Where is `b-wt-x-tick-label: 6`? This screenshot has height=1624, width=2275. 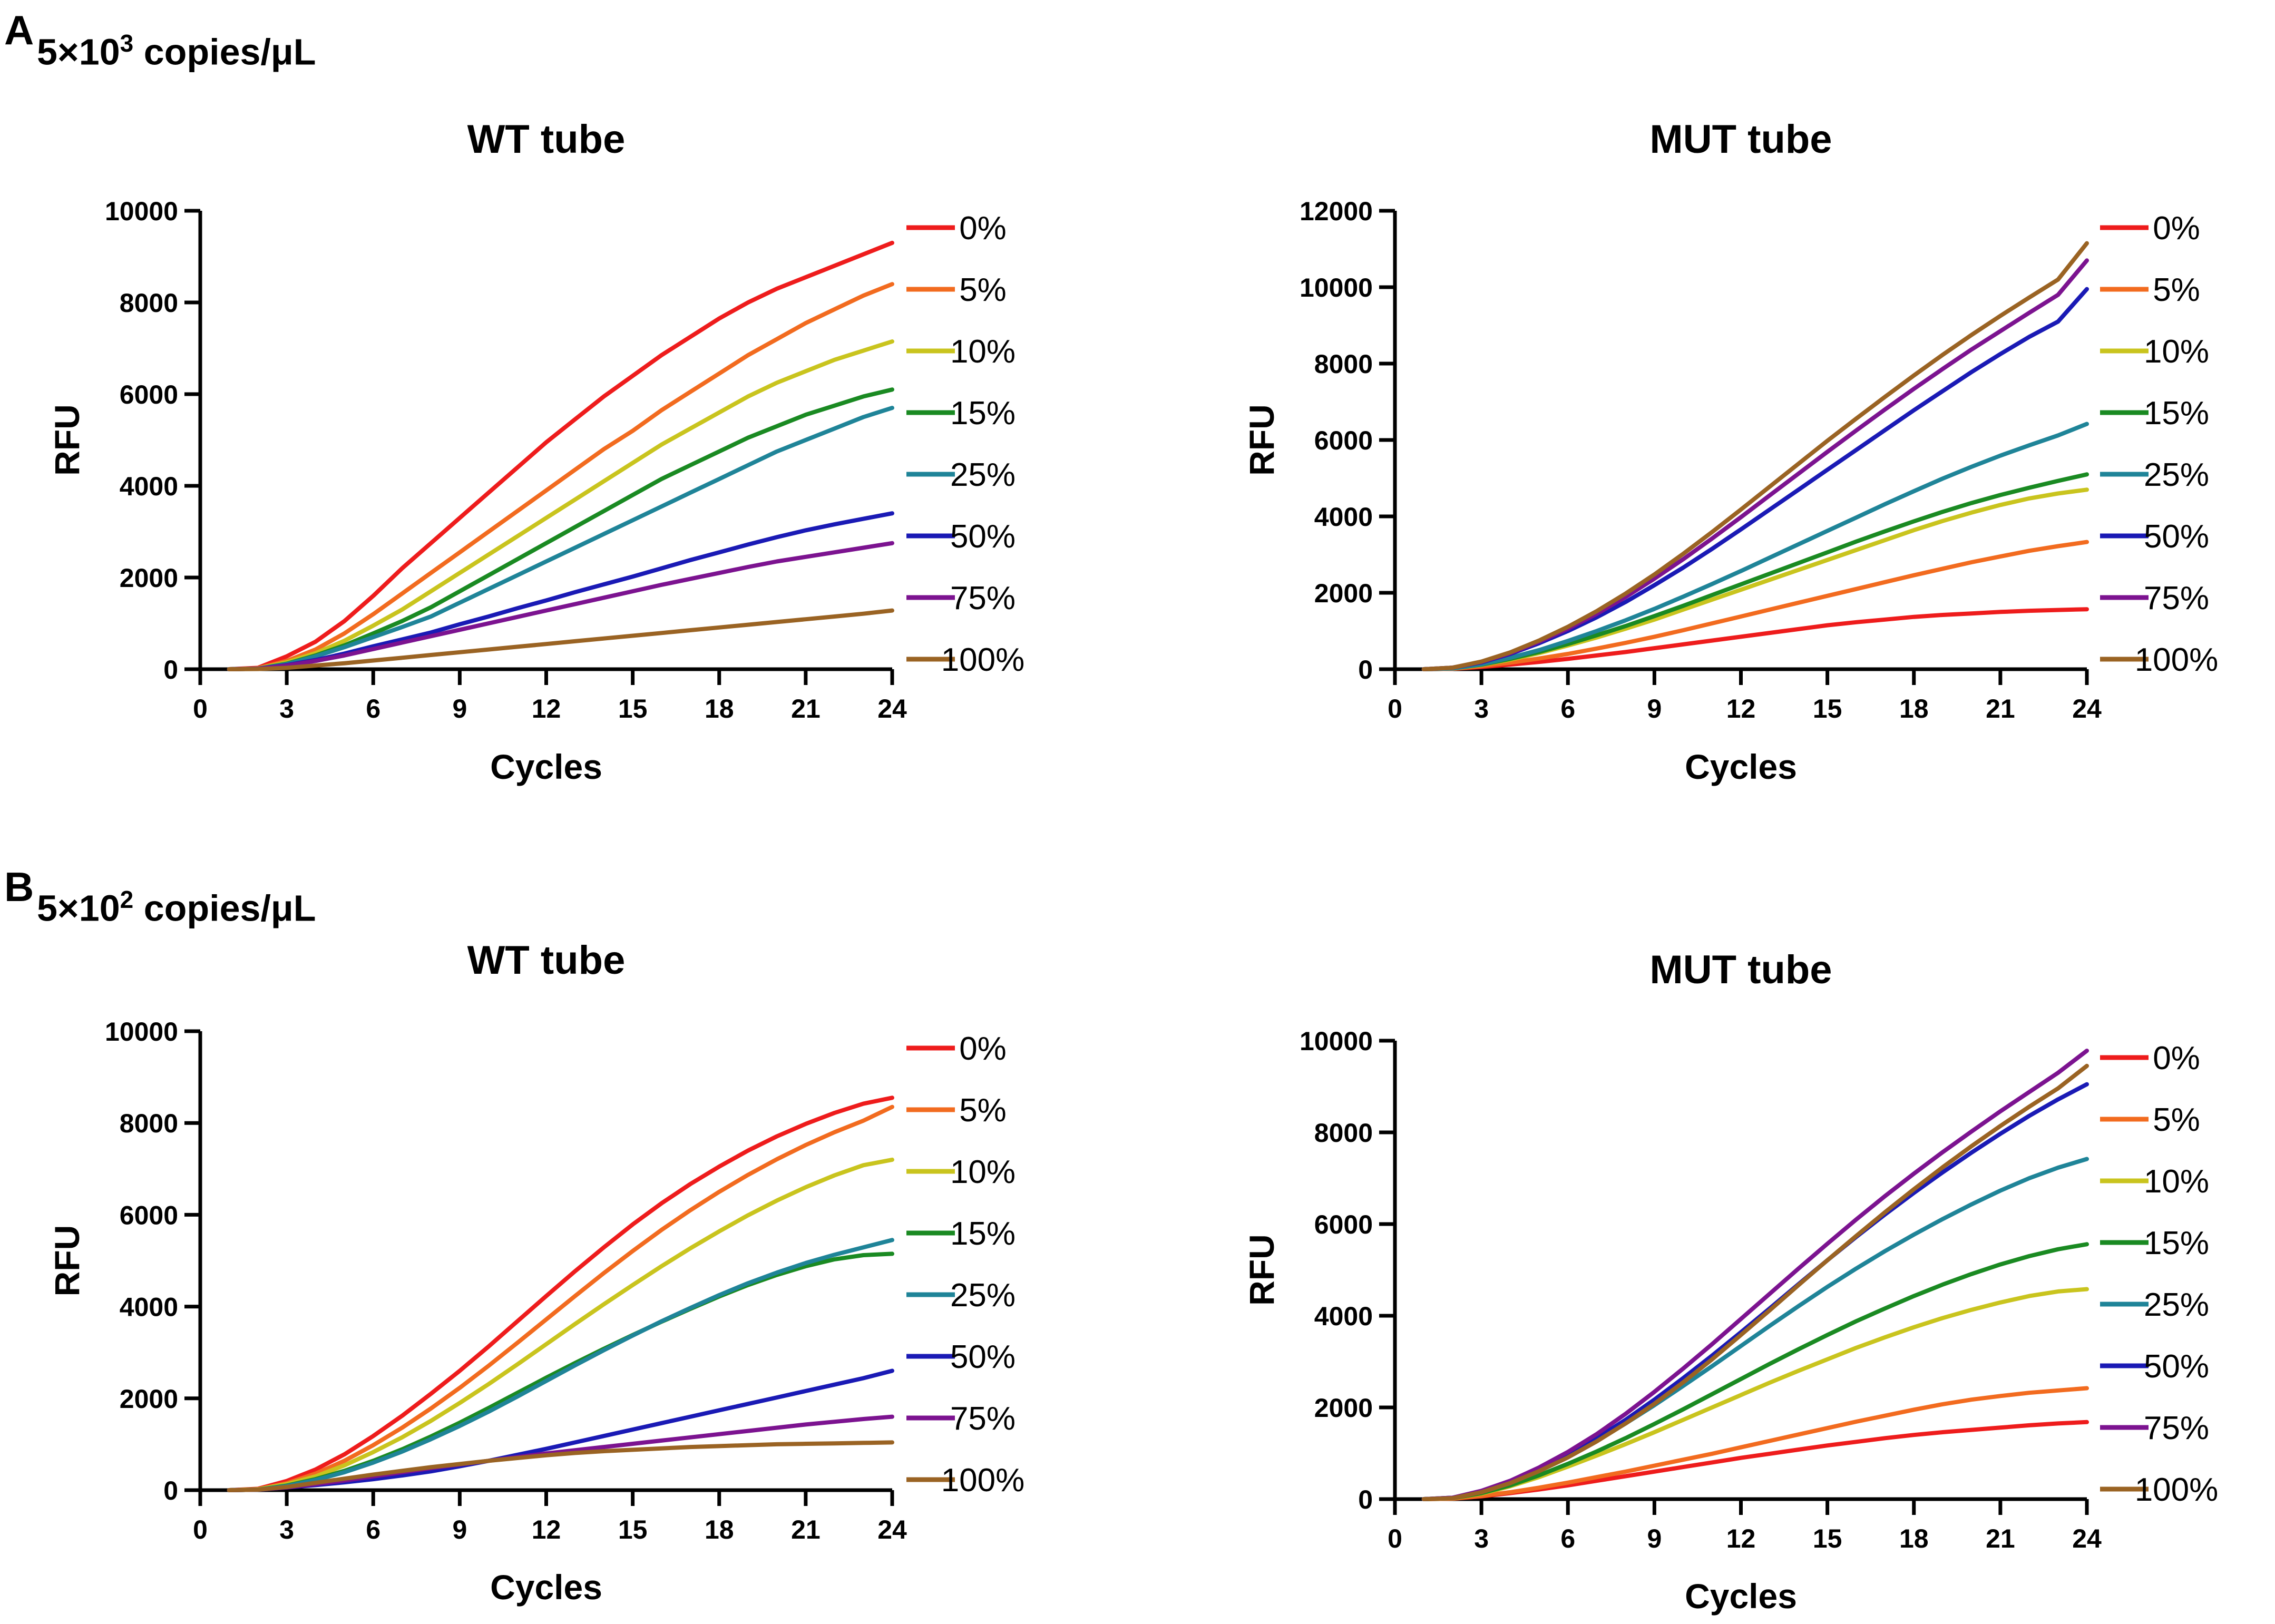 b-wt-x-tick-label: 6 is located at coordinates (373, 1529).